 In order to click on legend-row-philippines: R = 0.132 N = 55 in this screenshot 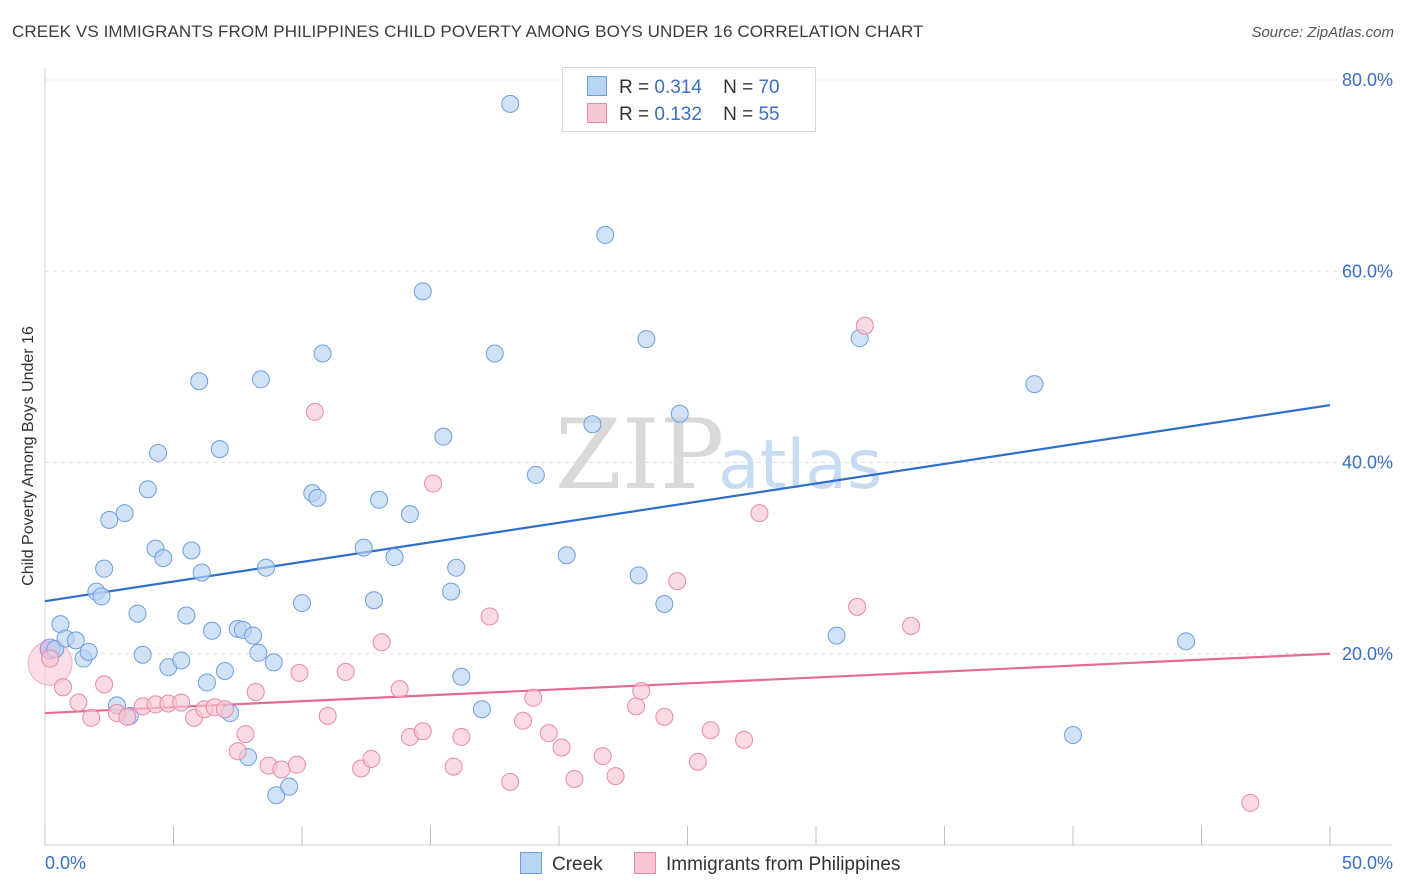, I will do `click(683, 115)`.